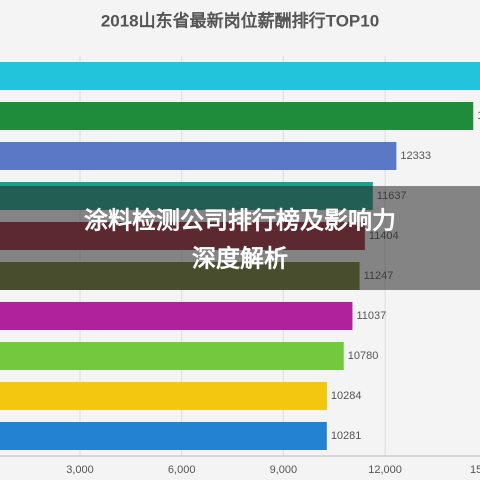 The height and width of the screenshot is (480, 480). What do you see at coordinates (385, 470) in the screenshot?
I see `x-tick-label: 12,000` at bounding box center [385, 470].